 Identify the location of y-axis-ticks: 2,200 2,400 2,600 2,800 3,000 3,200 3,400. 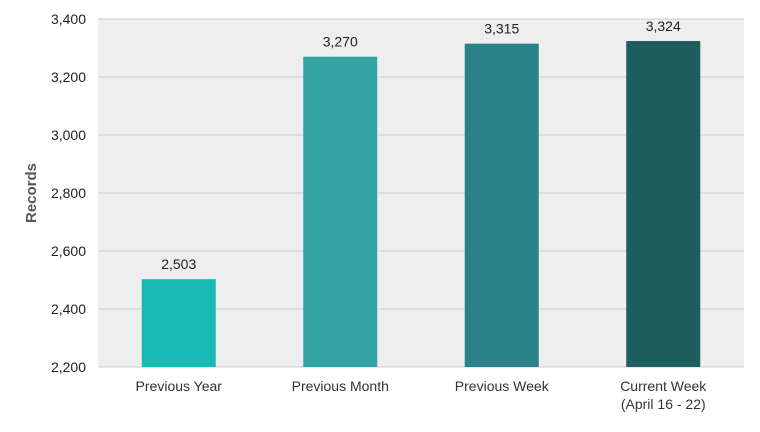
(68, 193).